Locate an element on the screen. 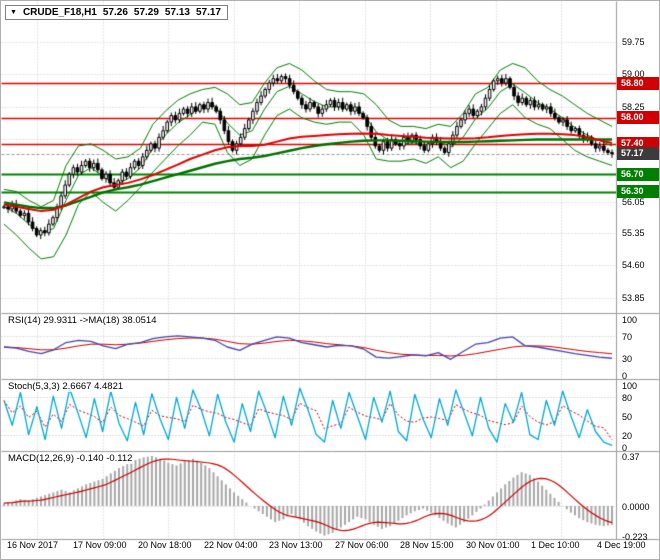  rsi-tick-label: 30 is located at coordinates (627, 359).